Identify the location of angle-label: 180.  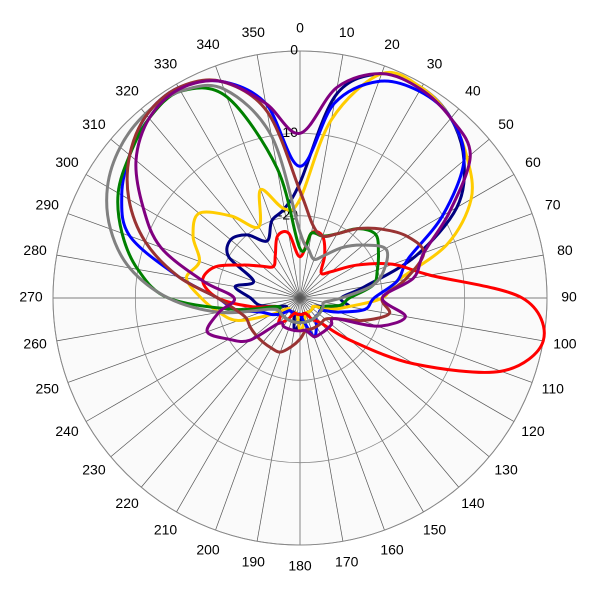
(300, 566).